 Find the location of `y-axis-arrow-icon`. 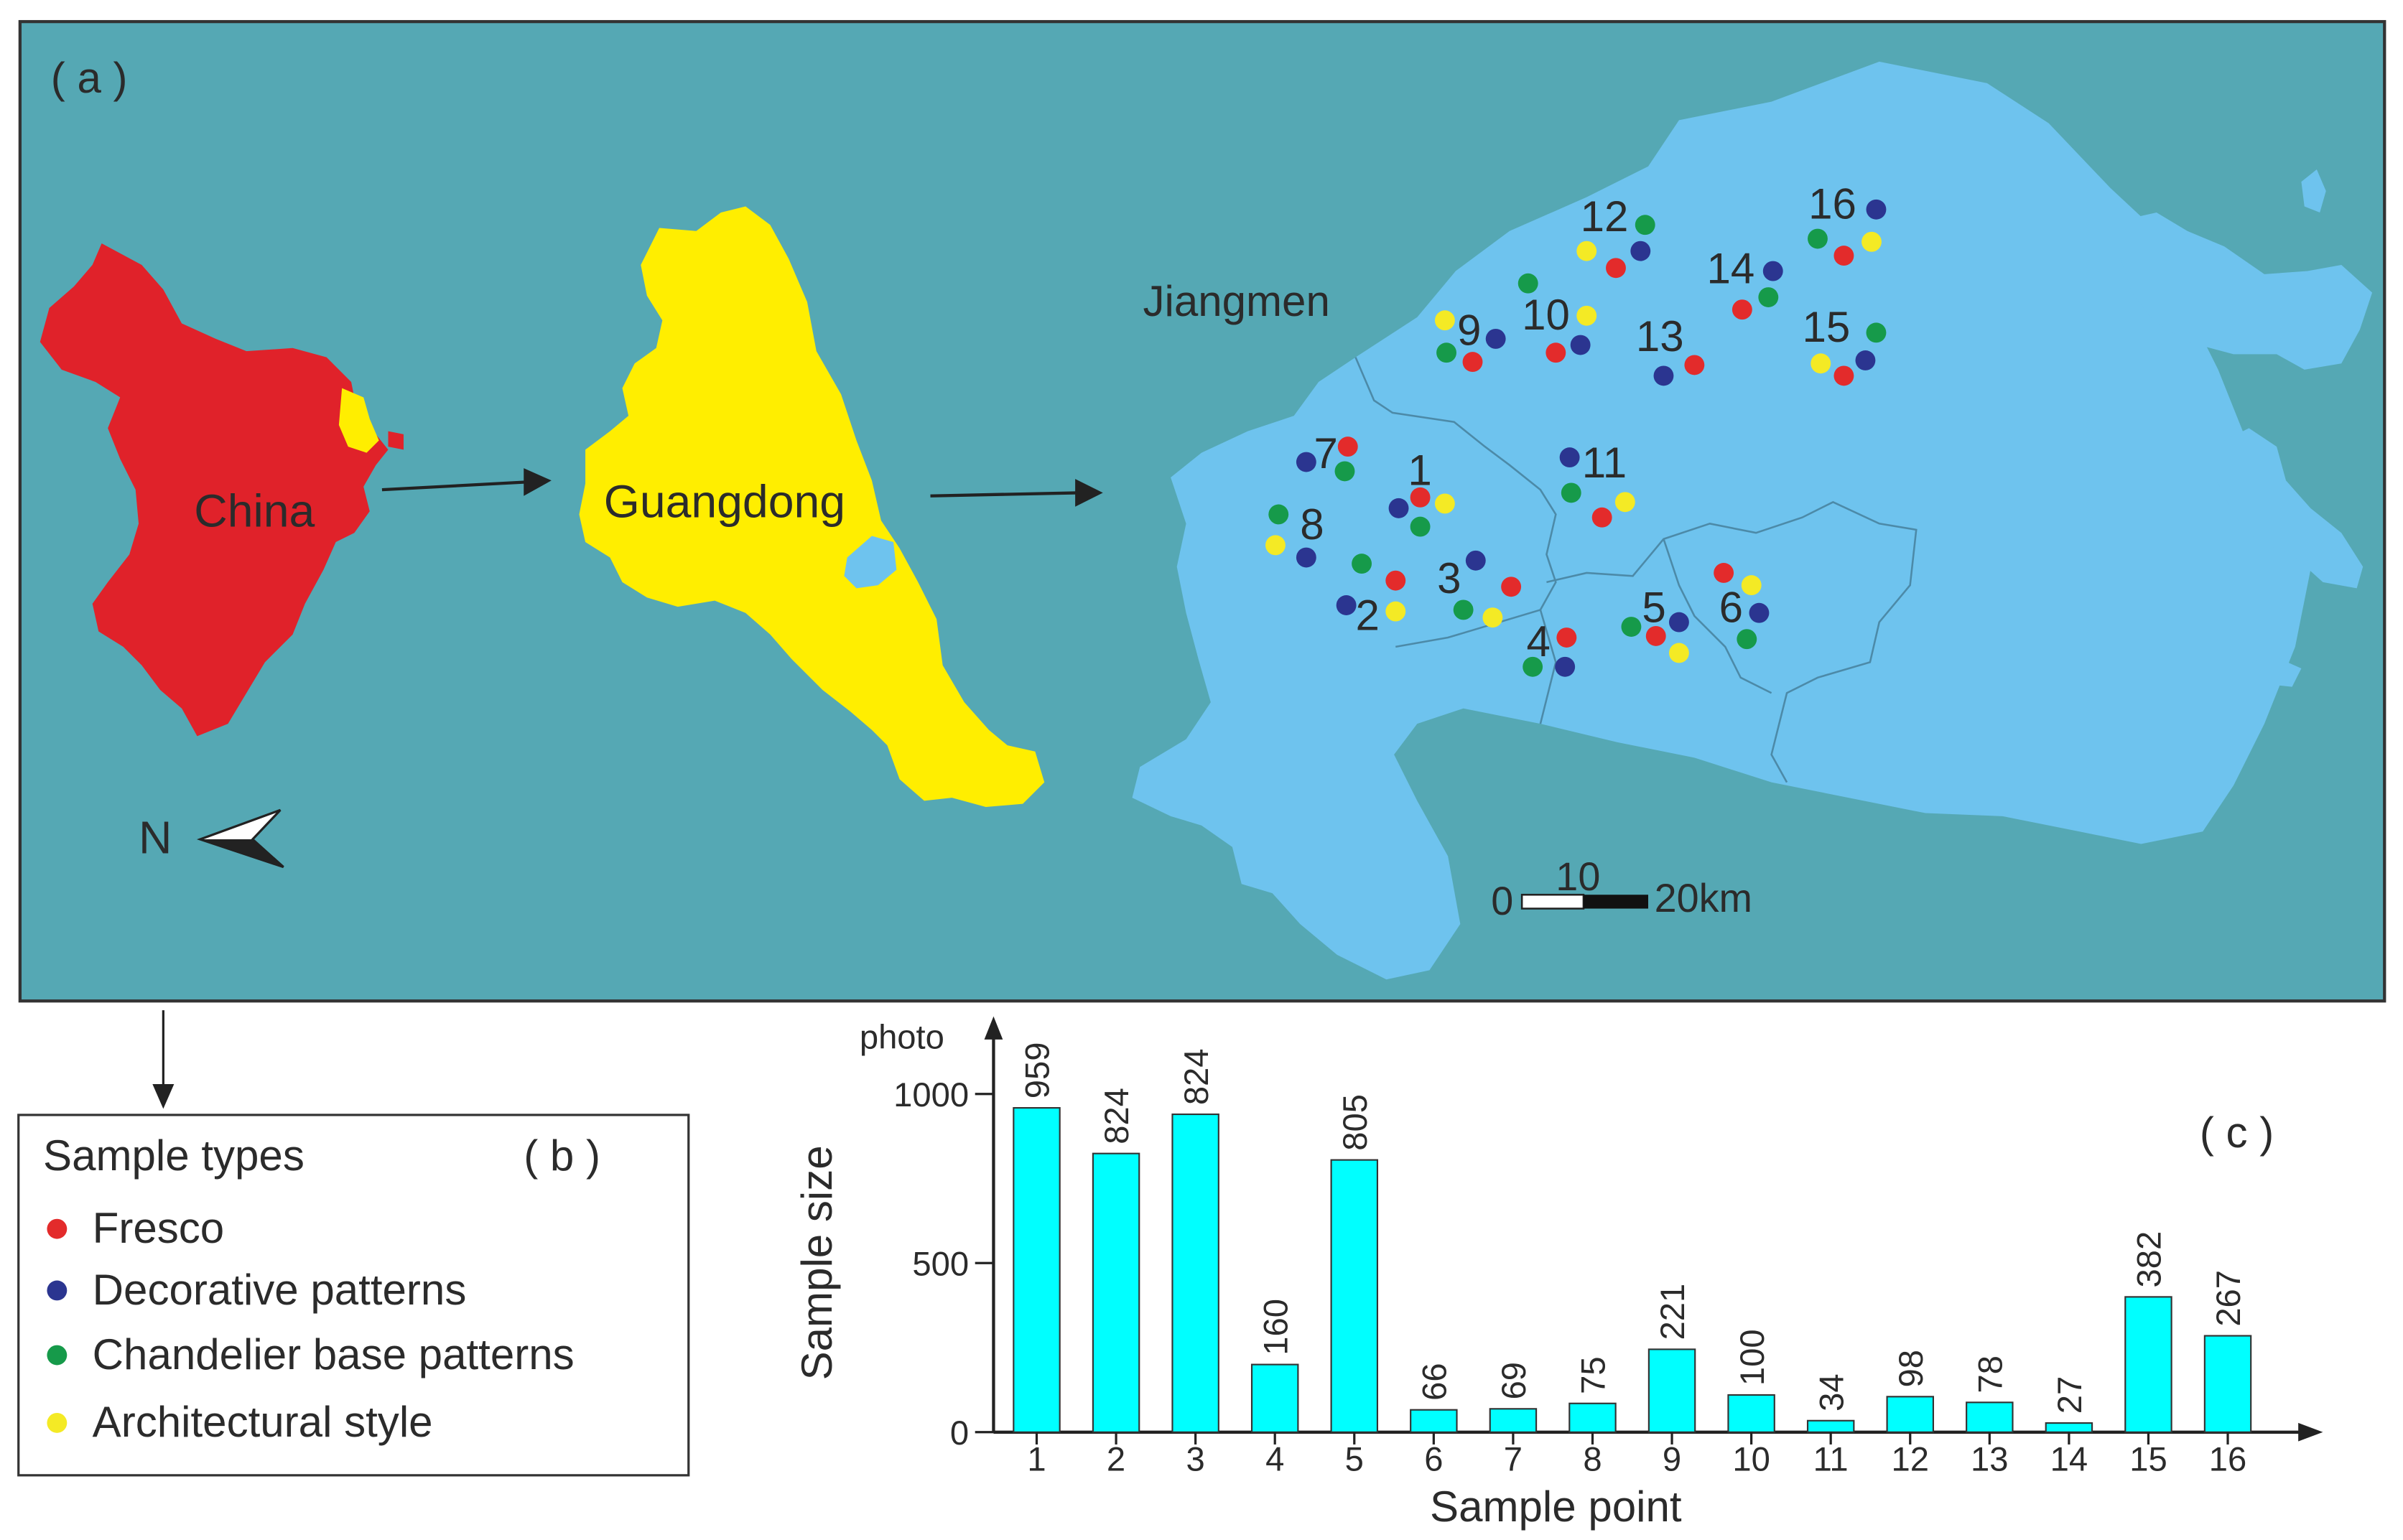

y-axis-arrow-icon is located at coordinates (993, 1028).